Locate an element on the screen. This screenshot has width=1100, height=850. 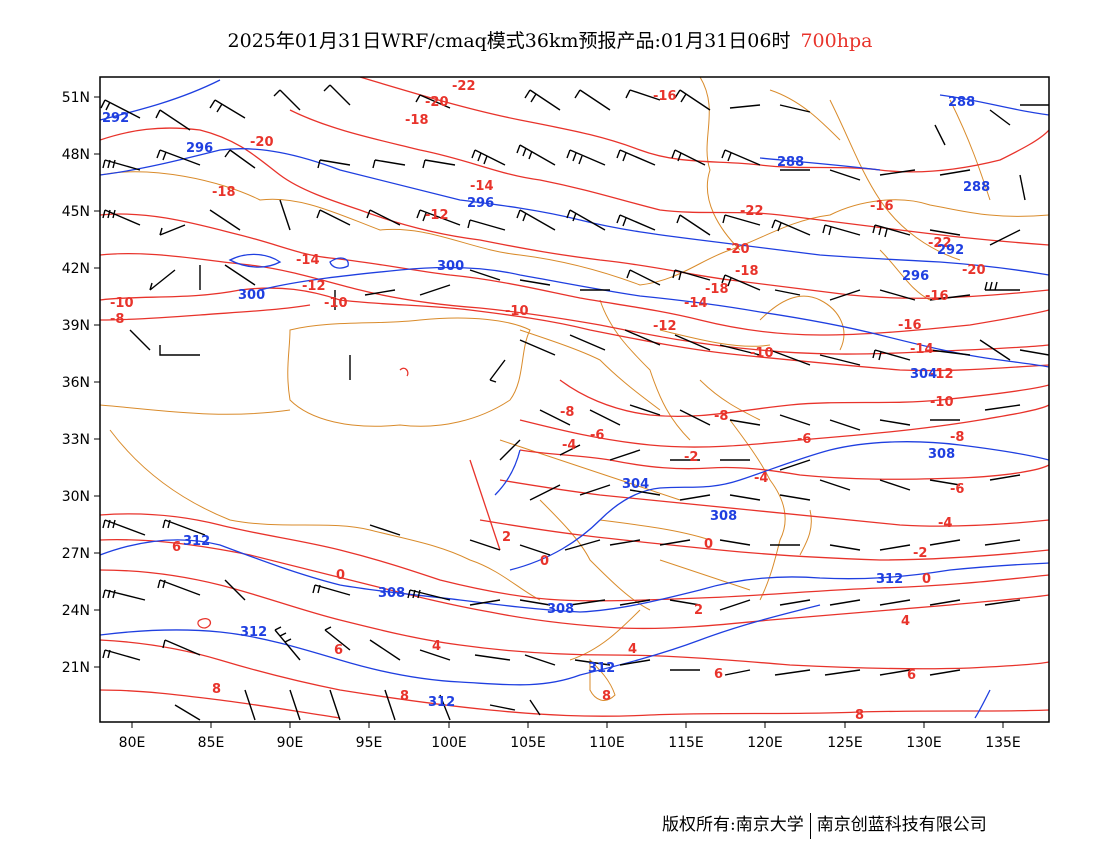
height-label: 304 is located at coordinates (635, 484).